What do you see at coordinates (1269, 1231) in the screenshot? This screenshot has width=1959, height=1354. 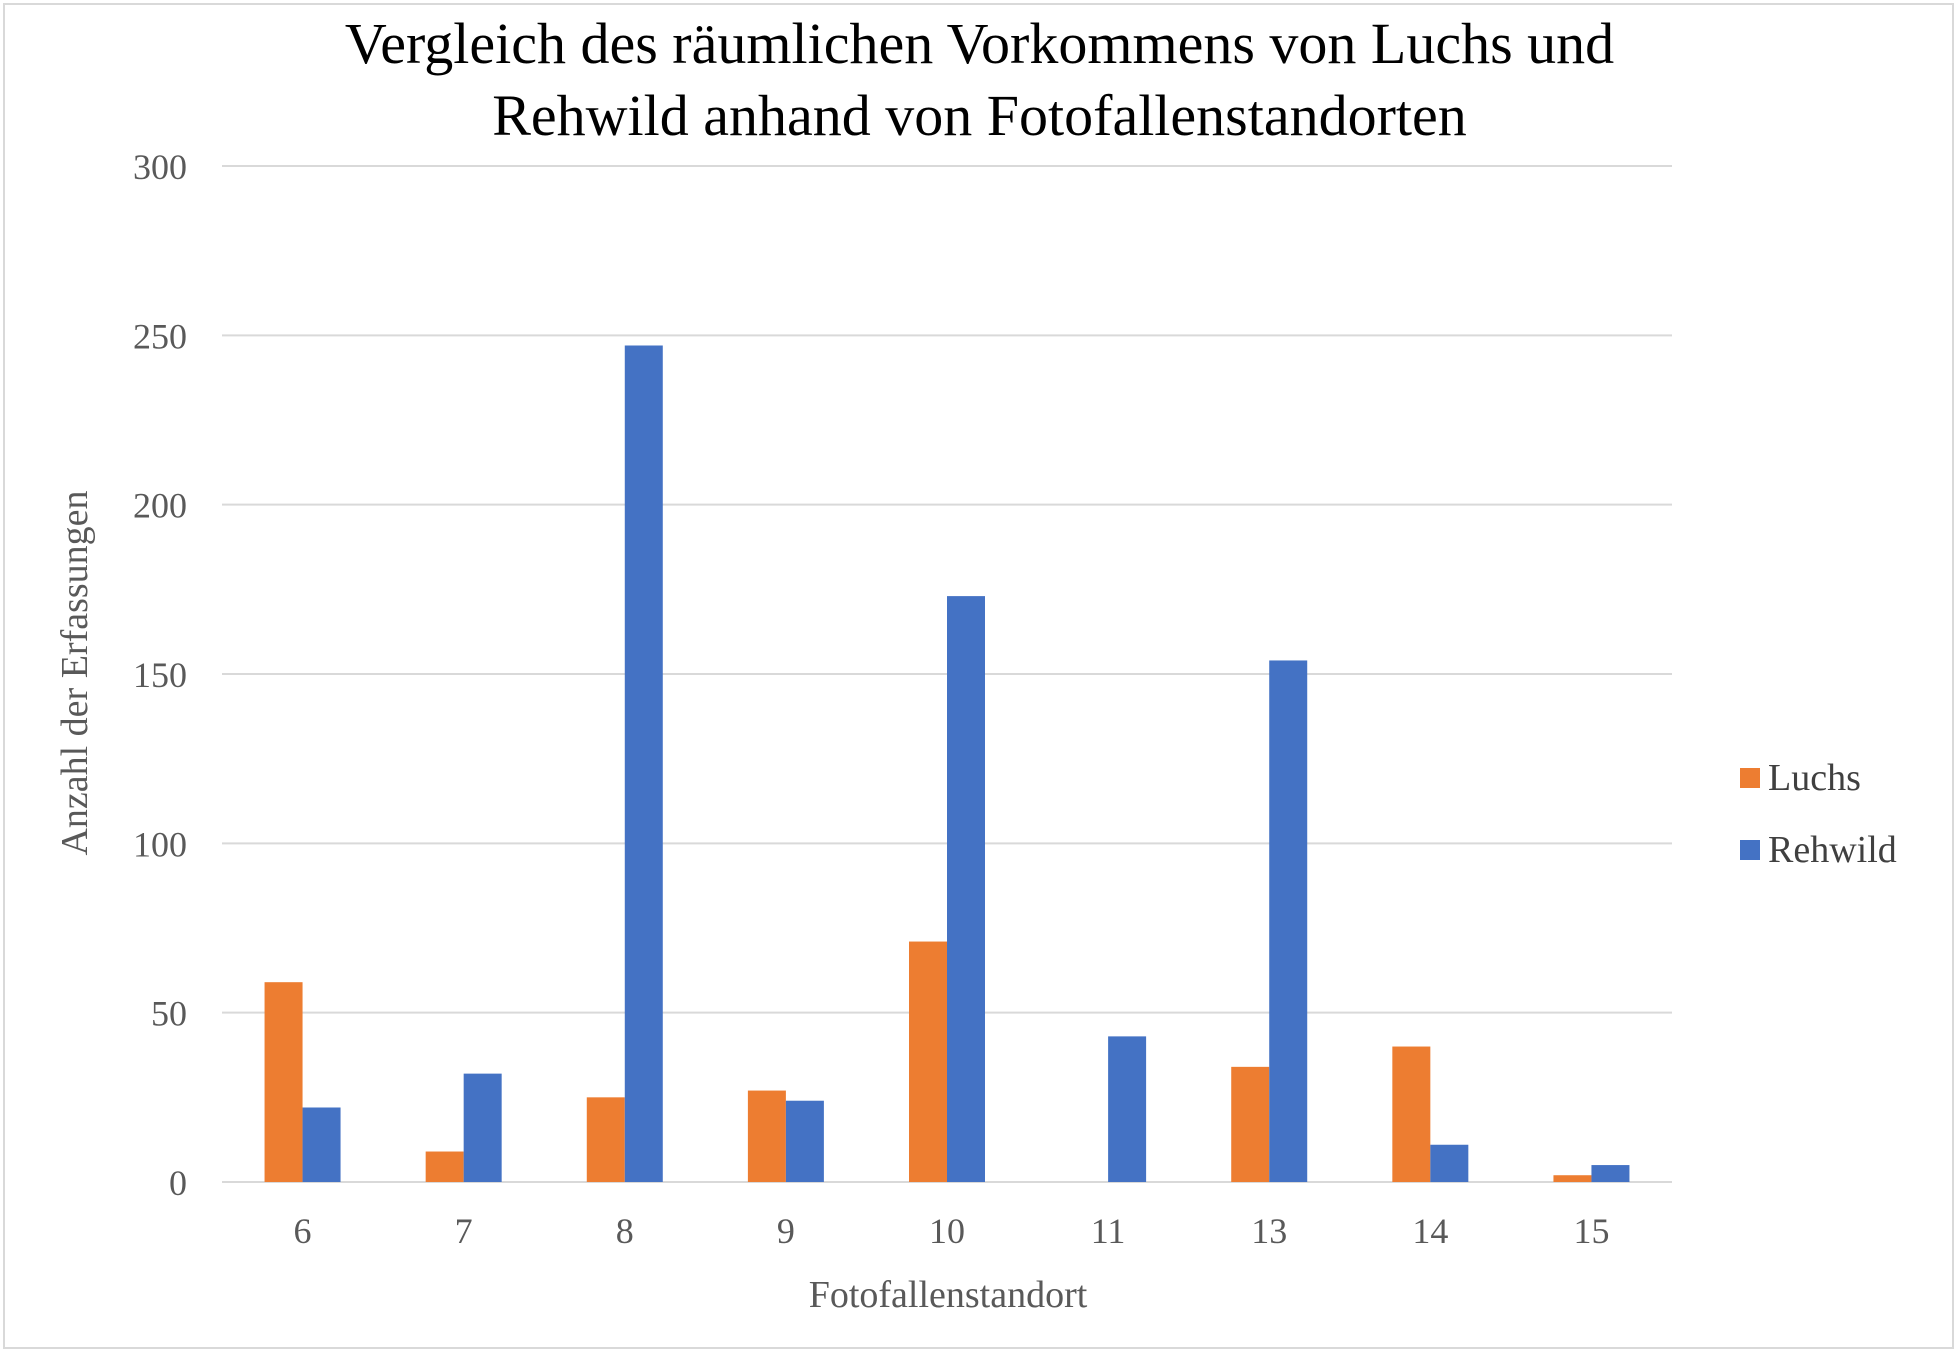 I see `x-tick-label: 13` at bounding box center [1269, 1231].